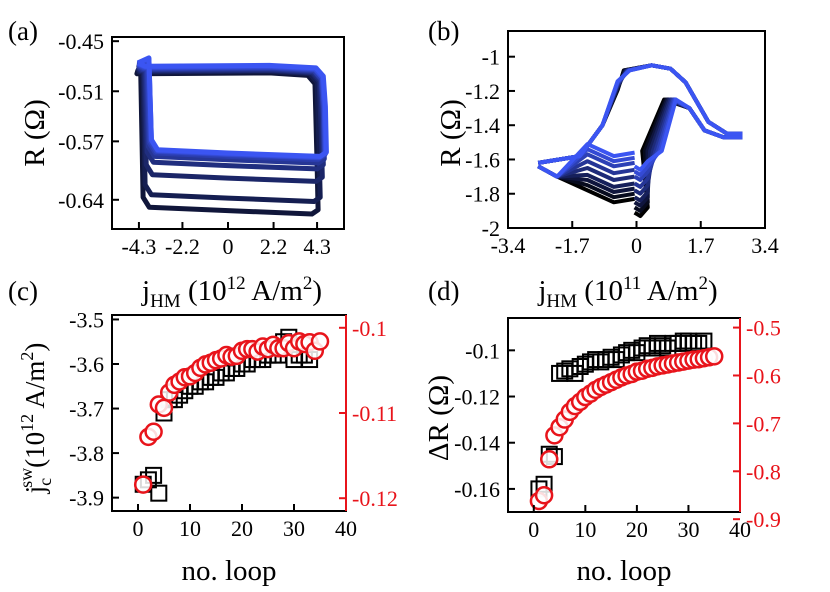 The image size is (830, 592). Describe the element at coordinates (375, 498) in the screenshot. I see `y2-tick-label: -0.12` at that location.